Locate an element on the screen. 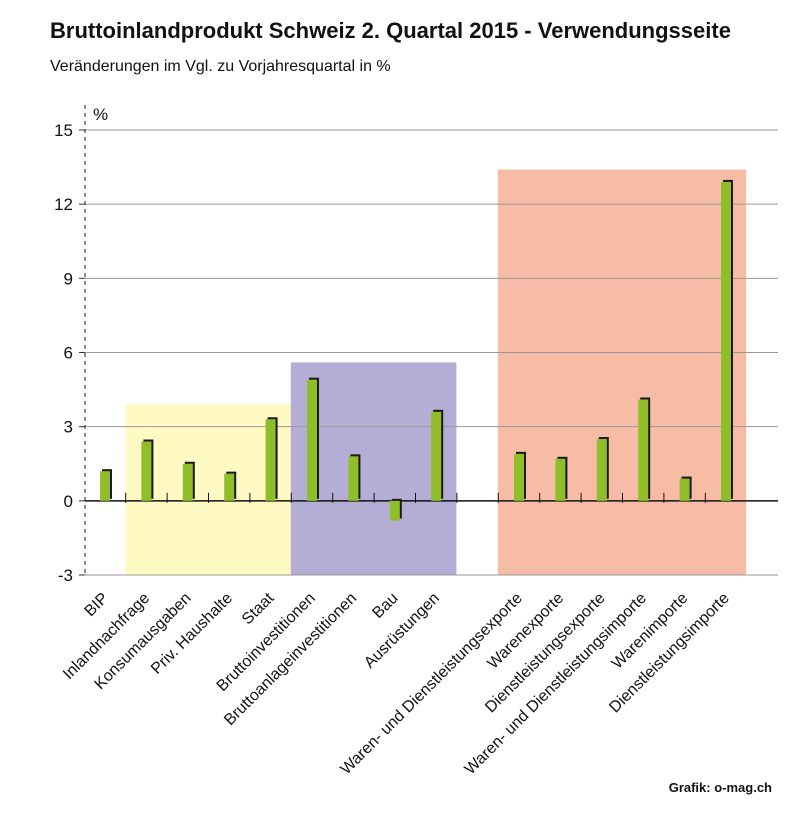  y-tick-label: -3 is located at coordinates (65, 575).